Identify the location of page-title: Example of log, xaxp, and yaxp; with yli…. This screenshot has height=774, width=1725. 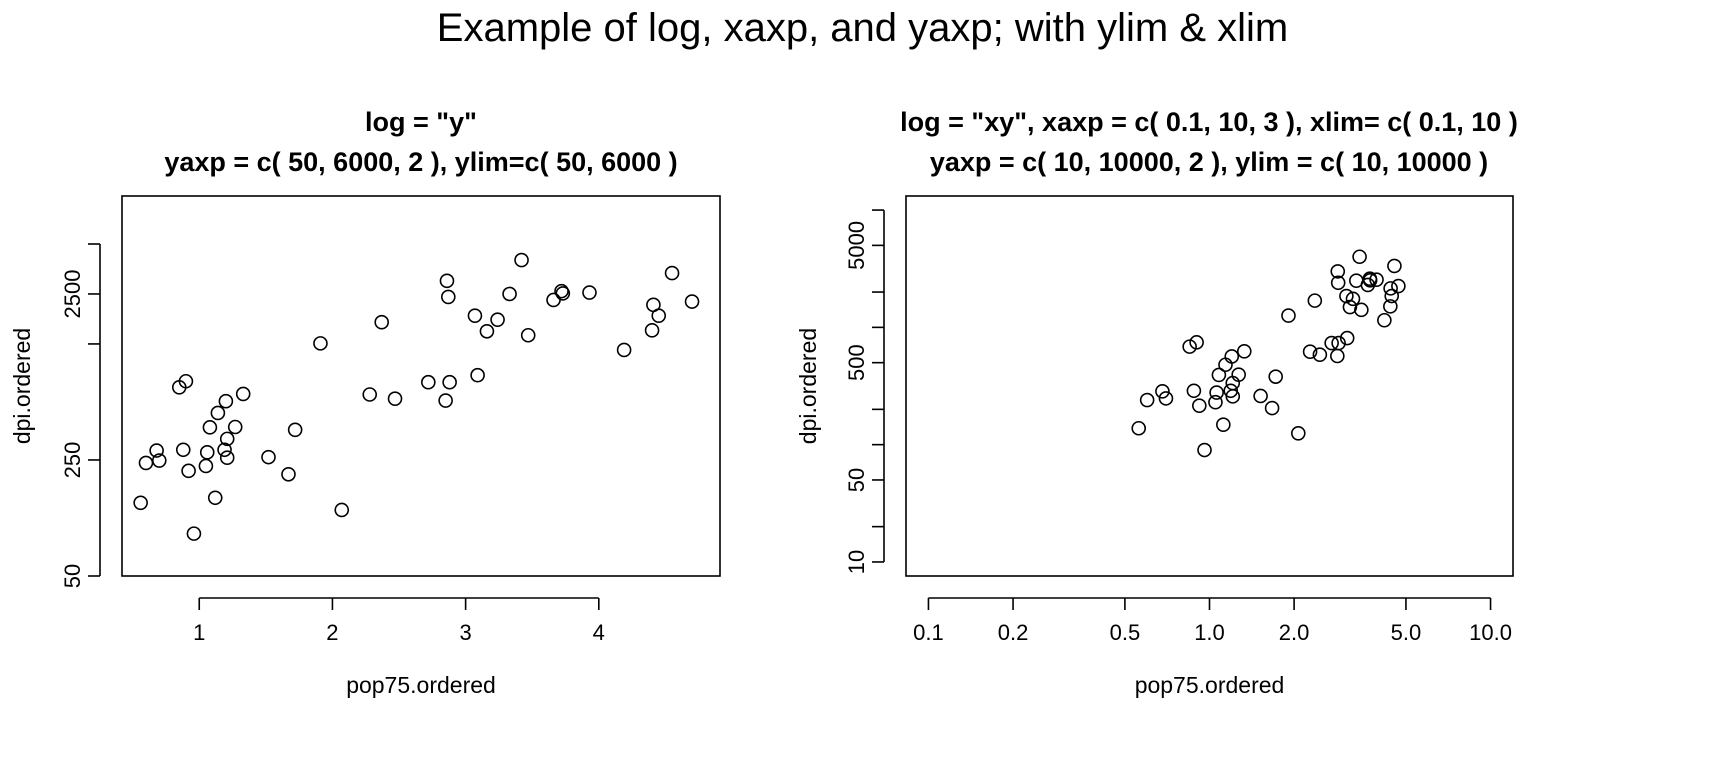
(862, 28).